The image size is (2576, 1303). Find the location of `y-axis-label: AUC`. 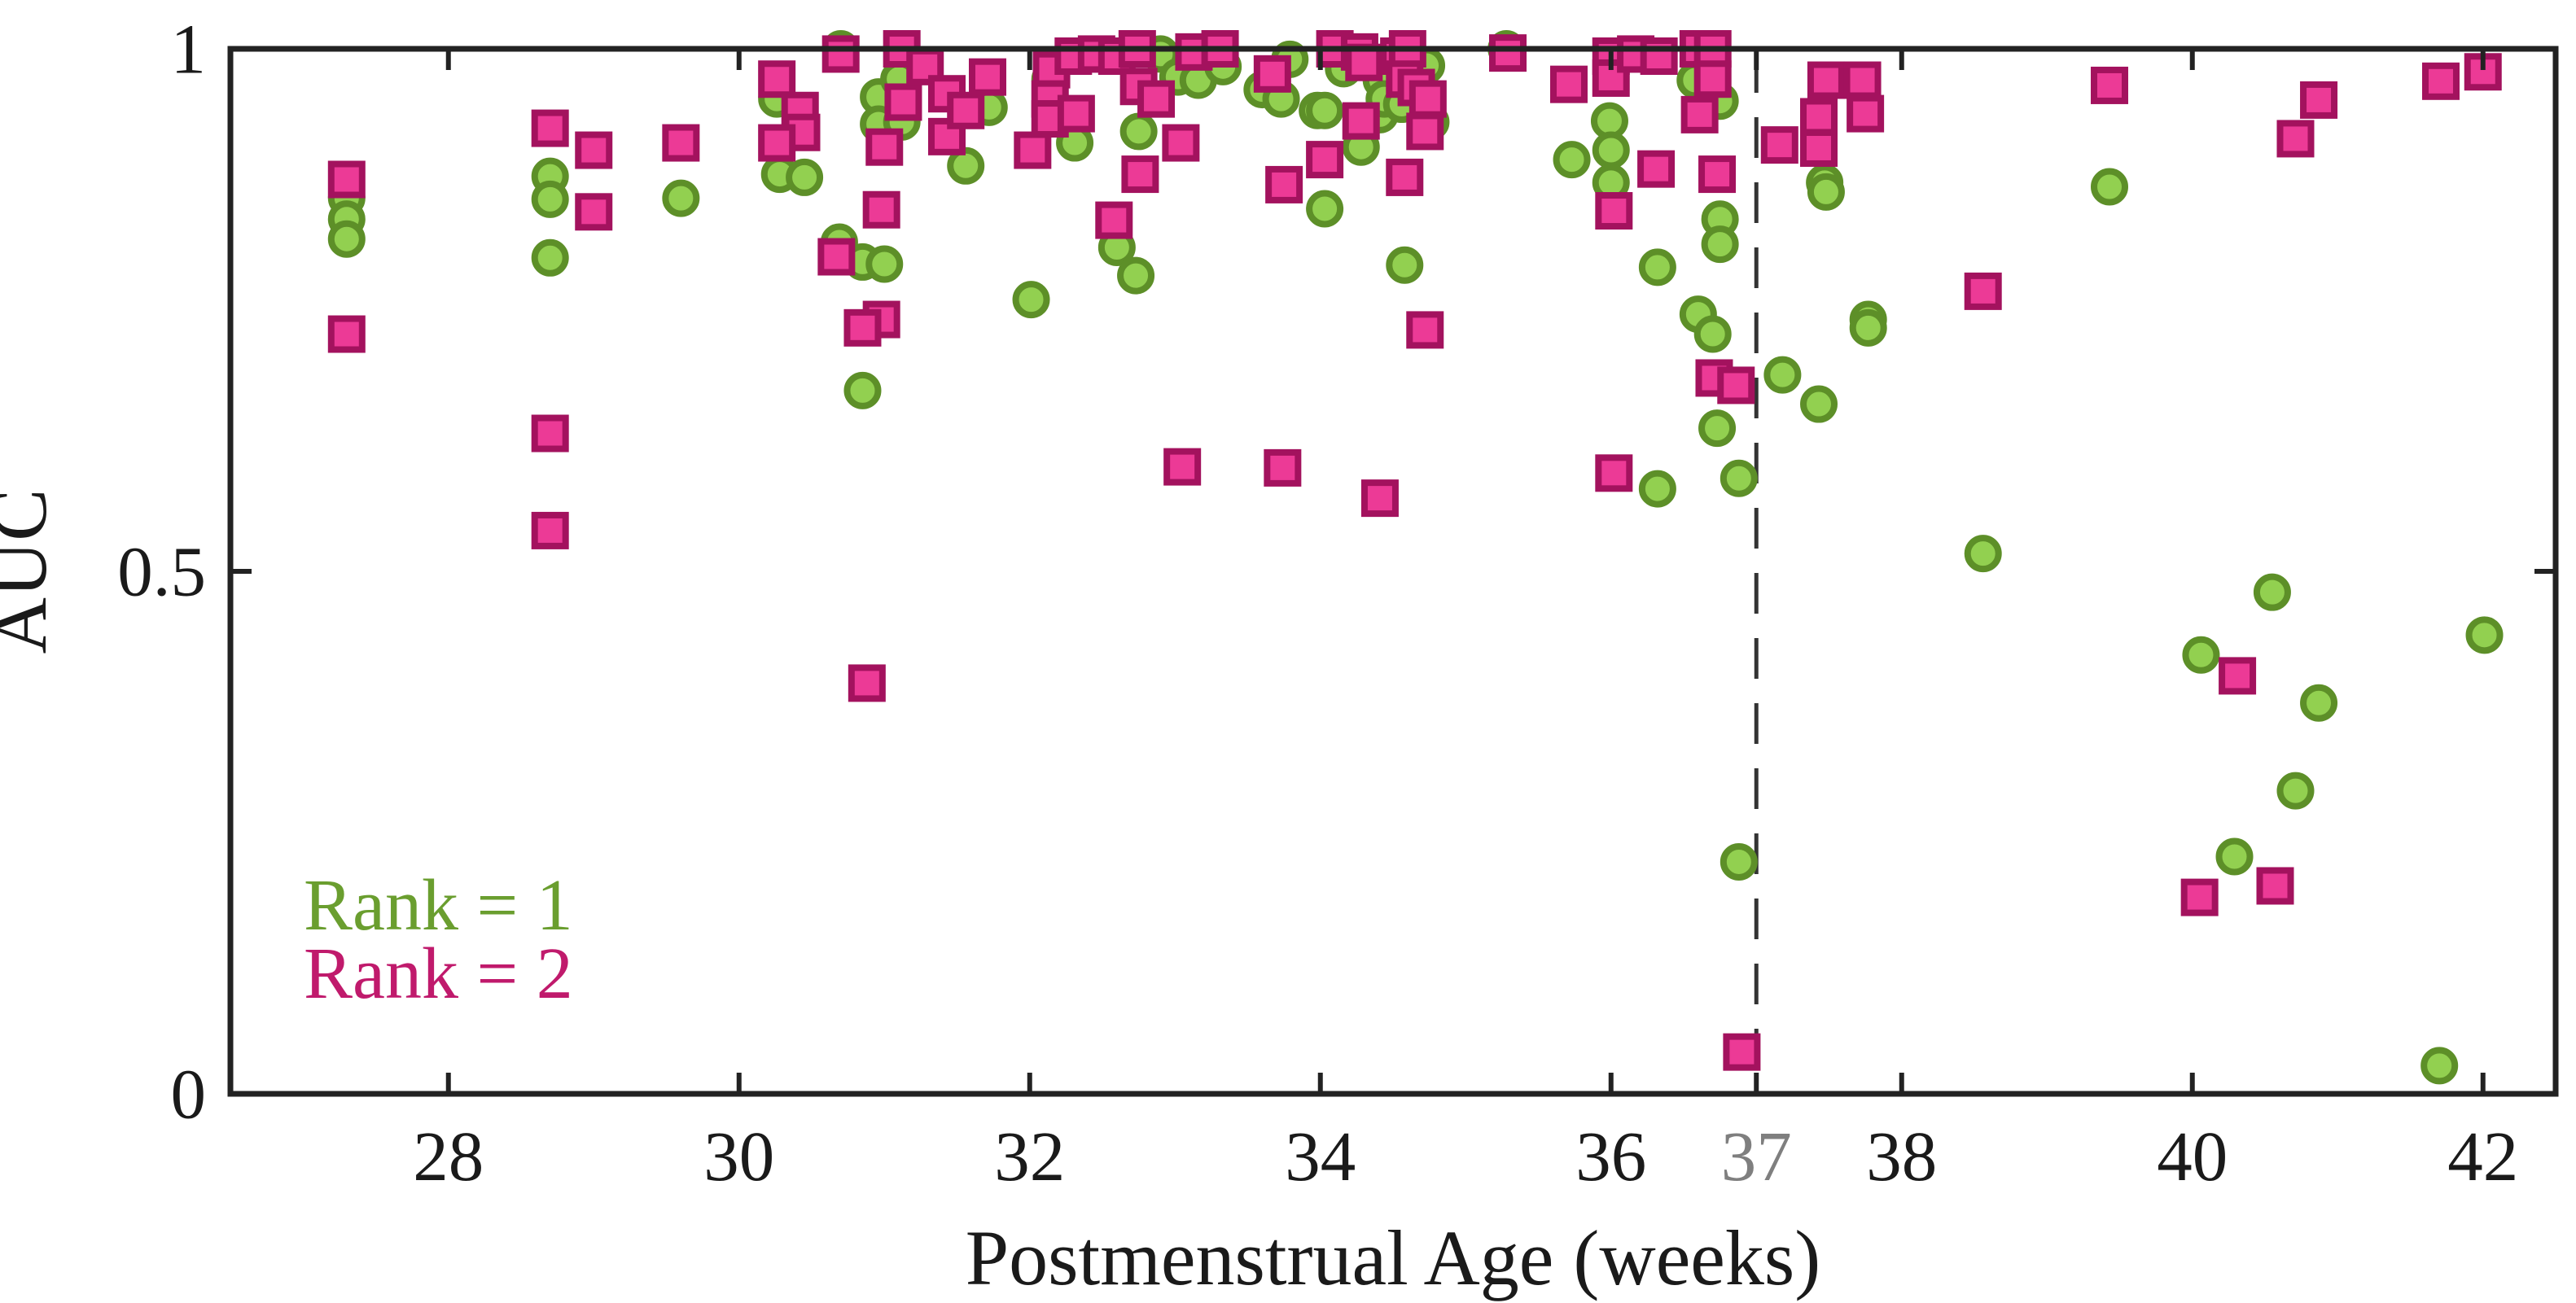

y-axis-label: AUC is located at coordinates (31, 571).